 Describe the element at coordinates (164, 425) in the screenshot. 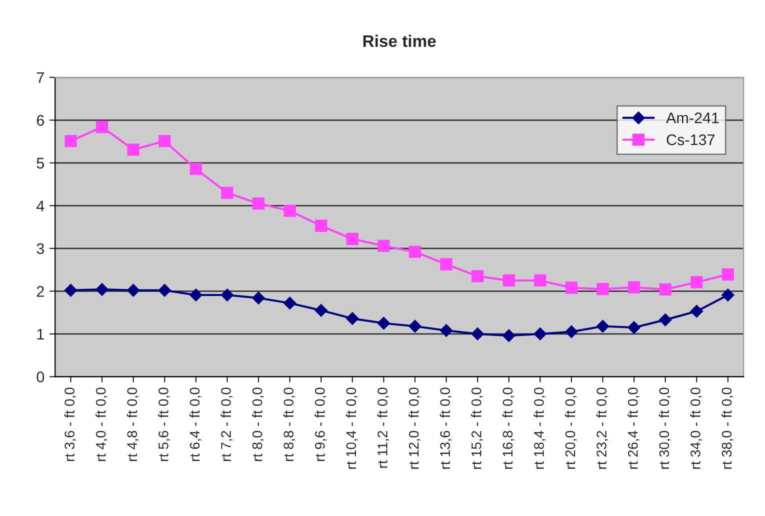

I see `x-tick-label: rt 5,6 - ft 0,0` at that location.